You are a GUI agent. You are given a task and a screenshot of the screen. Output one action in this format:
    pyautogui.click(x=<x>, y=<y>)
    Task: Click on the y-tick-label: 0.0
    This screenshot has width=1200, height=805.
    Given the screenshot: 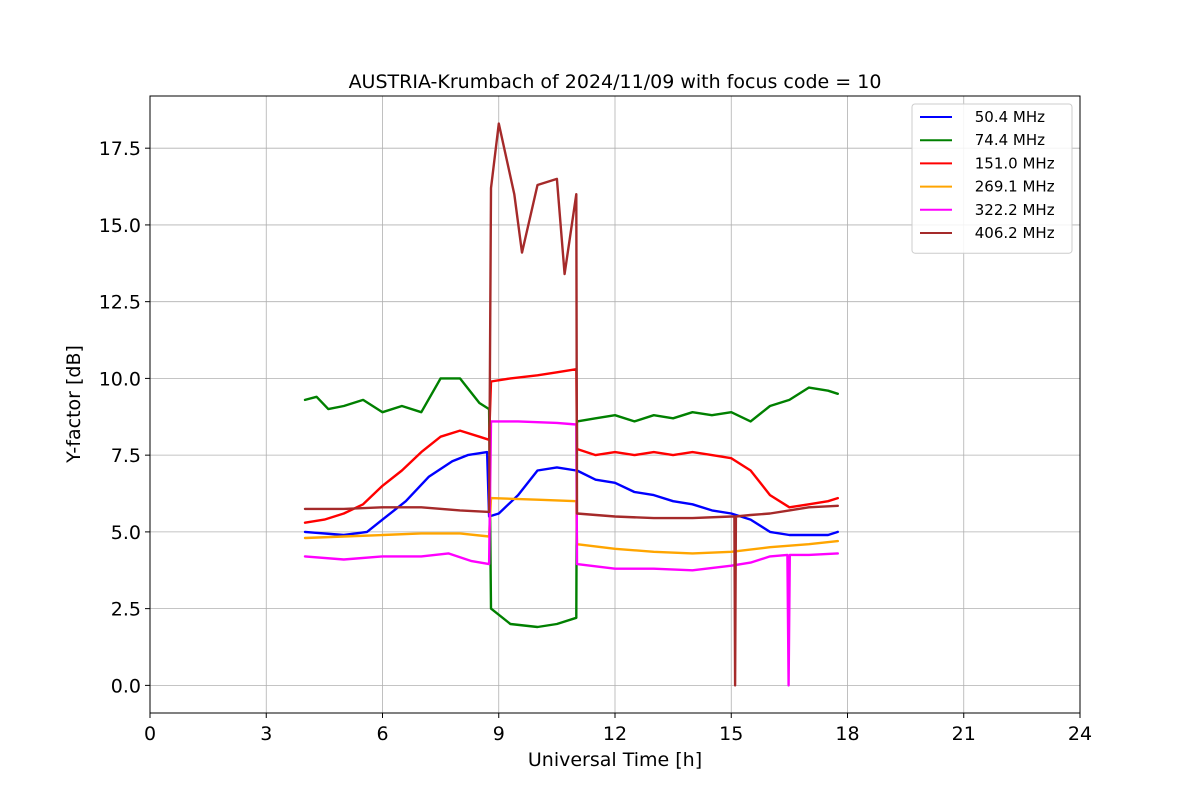 What is the action you would take?
    pyautogui.click(x=126, y=686)
    